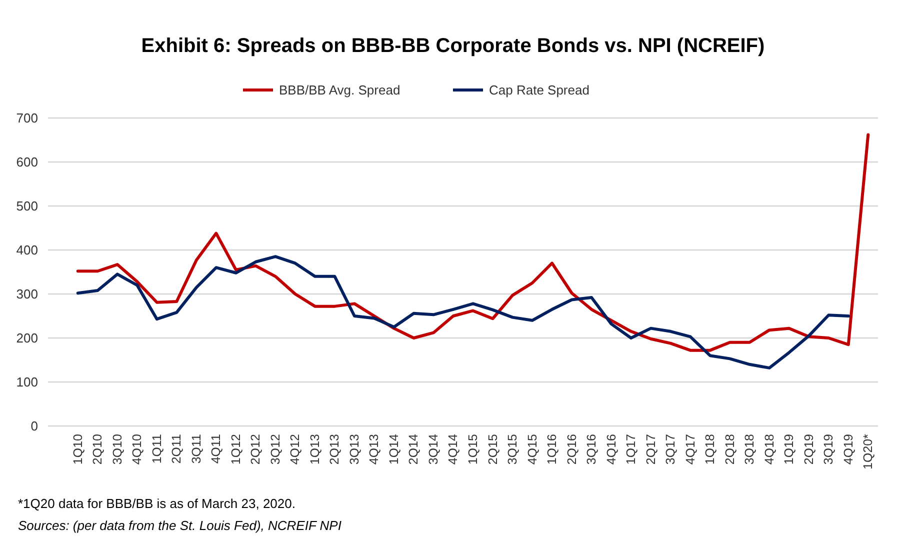 This screenshot has width=906, height=554. I want to click on x-tick-label: 2Q14, so click(413, 449).